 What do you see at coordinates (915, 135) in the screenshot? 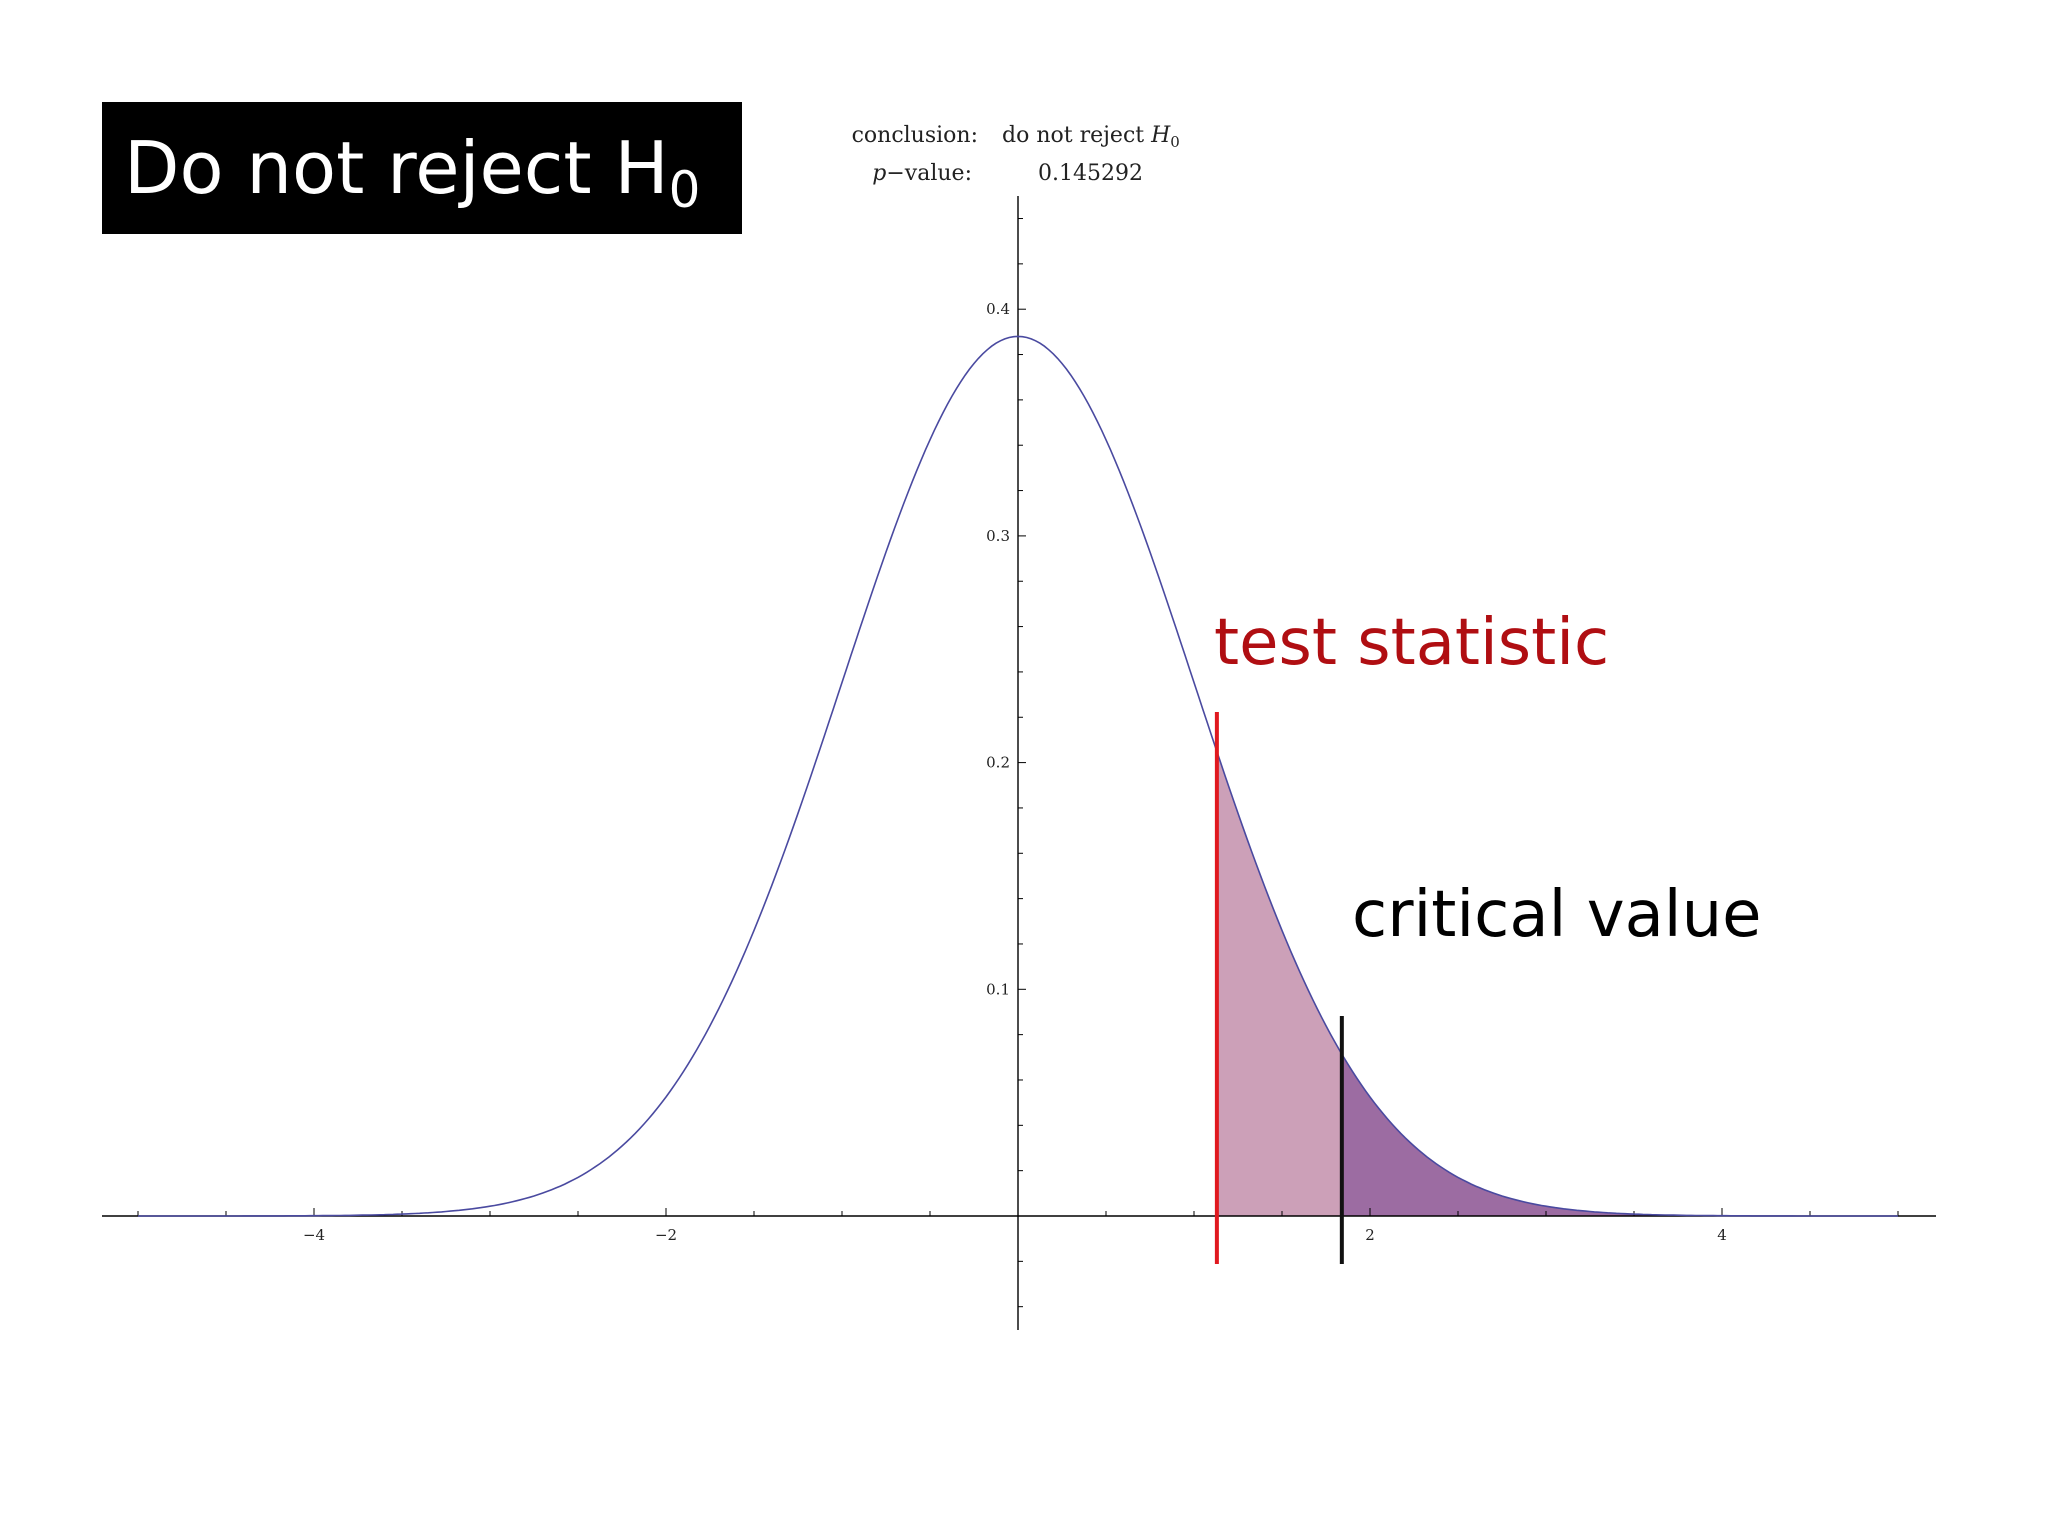
I see `conclusion-label: conclusion:` at bounding box center [915, 135].